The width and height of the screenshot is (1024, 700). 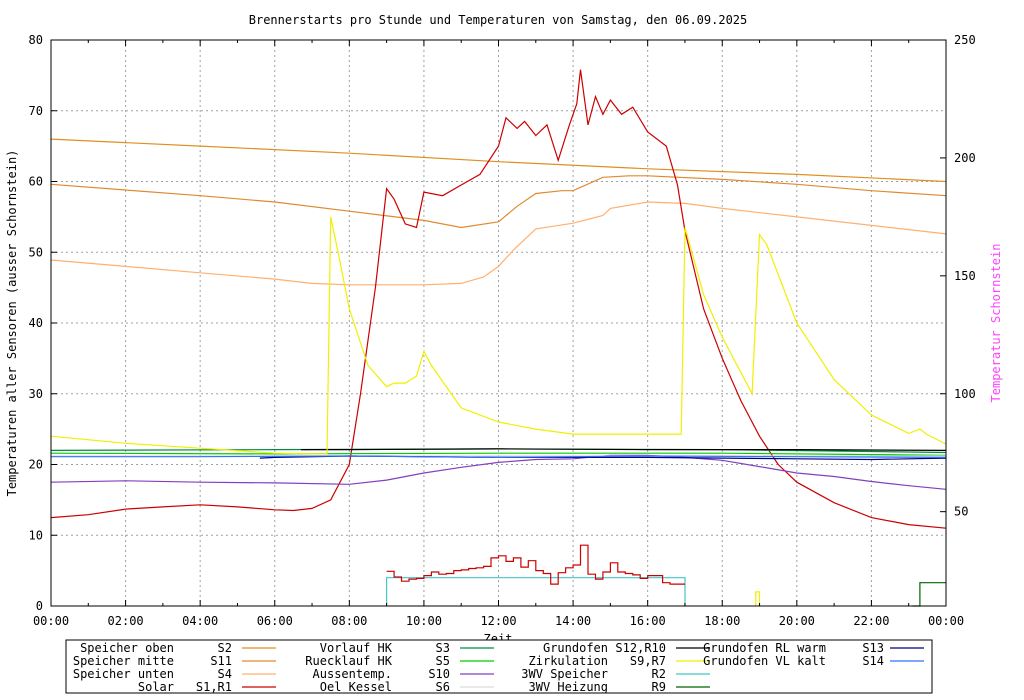 I want to click on y-tick-label: 80, so click(x=36, y=40).